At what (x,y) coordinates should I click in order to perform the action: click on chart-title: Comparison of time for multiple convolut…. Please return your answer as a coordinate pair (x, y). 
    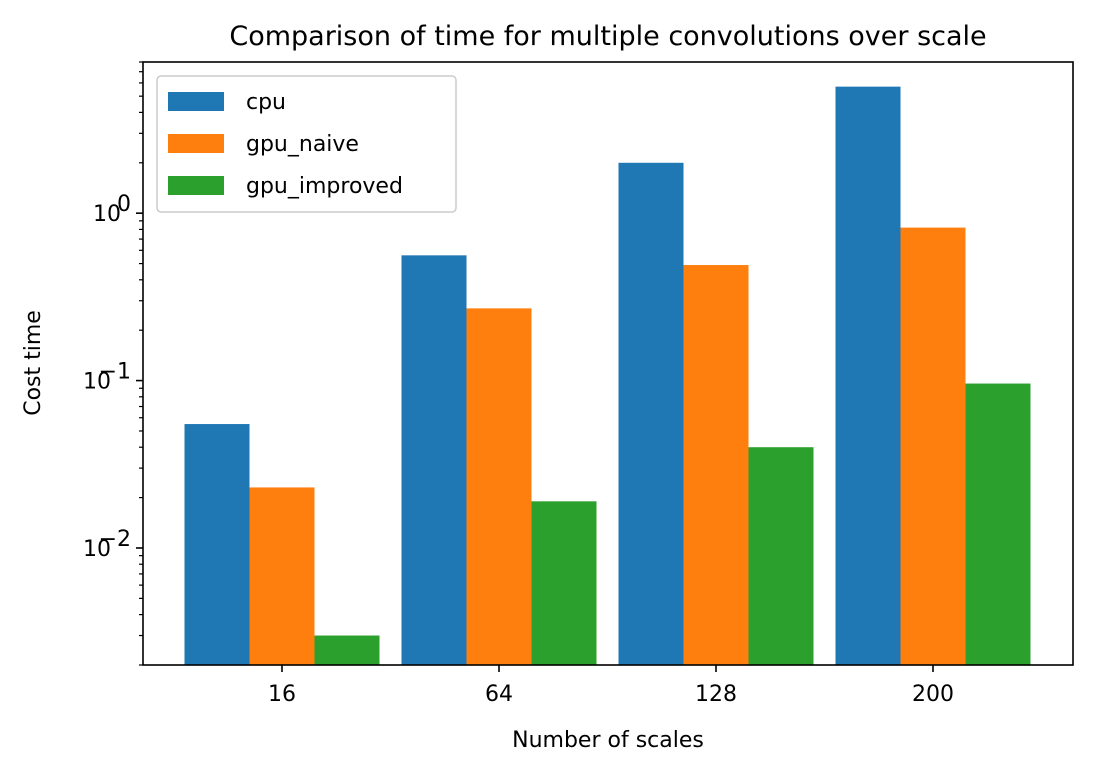
    Looking at the image, I should click on (607, 36).